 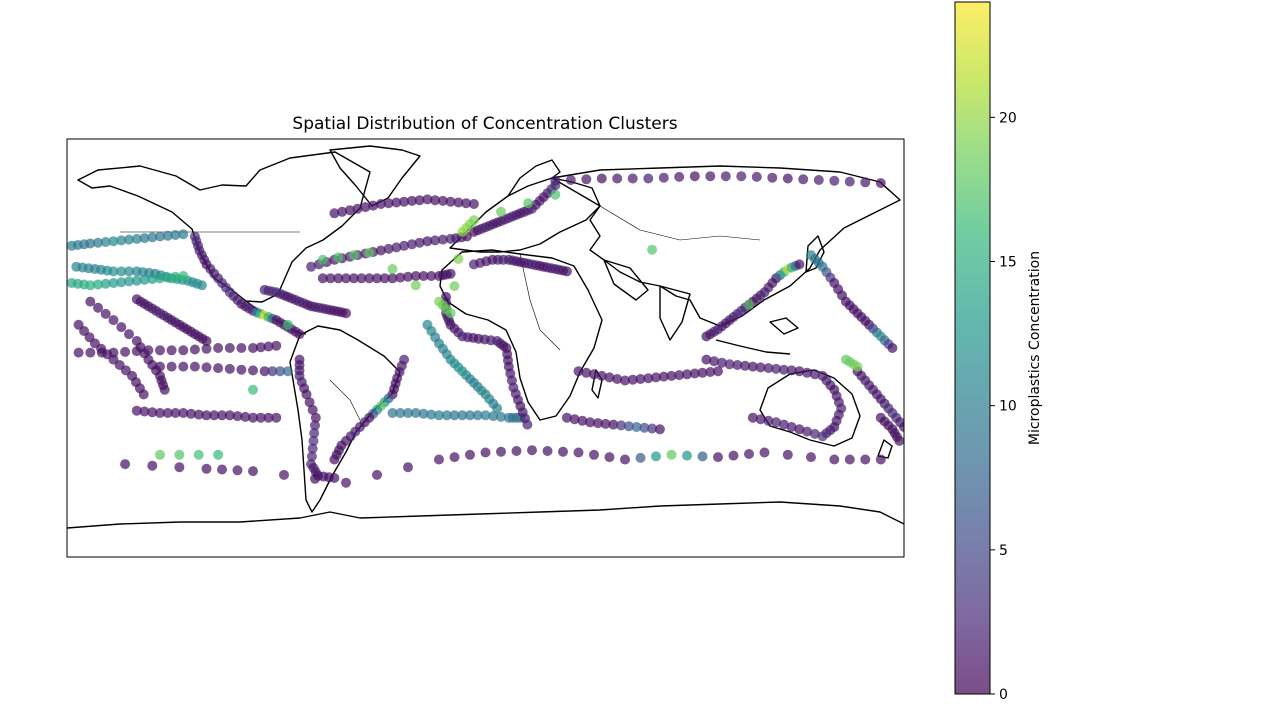 What do you see at coordinates (1008, 263) in the screenshot?
I see `colorbar-tick-label: 15` at bounding box center [1008, 263].